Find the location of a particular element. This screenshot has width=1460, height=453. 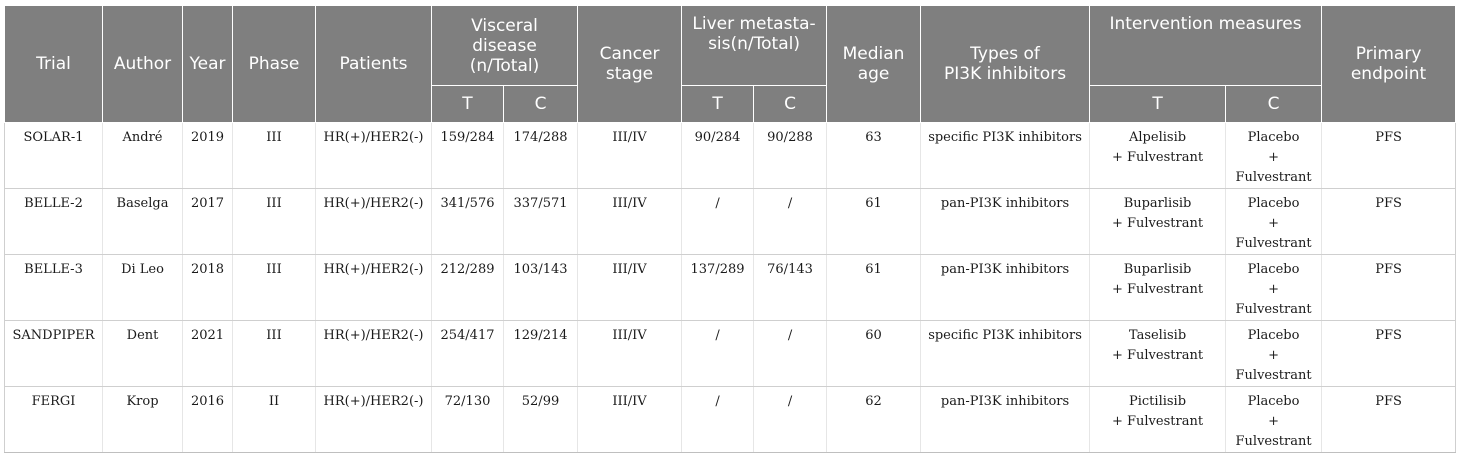

cell-liver-t: 90/284 is located at coordinates (718, 155).